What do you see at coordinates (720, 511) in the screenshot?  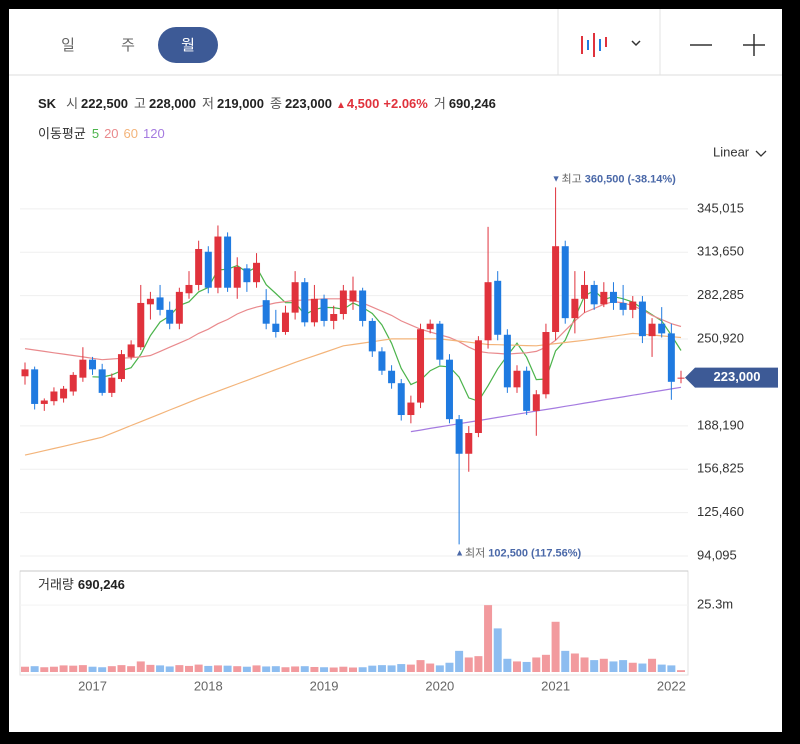 I see `y-tick-label: 125,460` at bounding box center [720, 511].